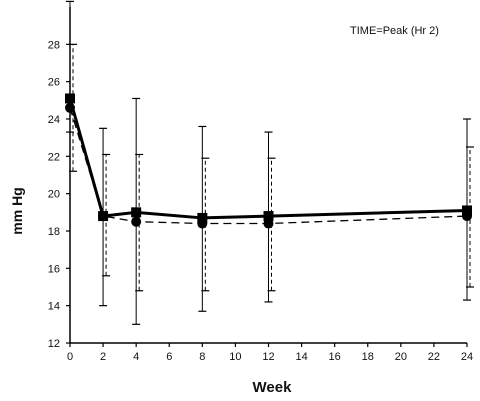  Describe the element at coordinates (103, 357) in the screenshot. I see `x-tick-label: 2` at that location.